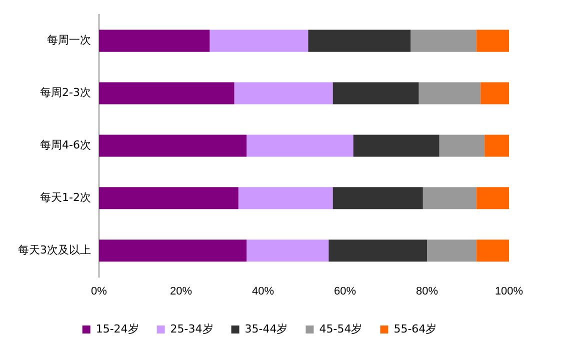  What do you see at coordinates (340, 329) in the screenshot?
I see `legend-label: 45-54岁` at bounding box center [340, 329].